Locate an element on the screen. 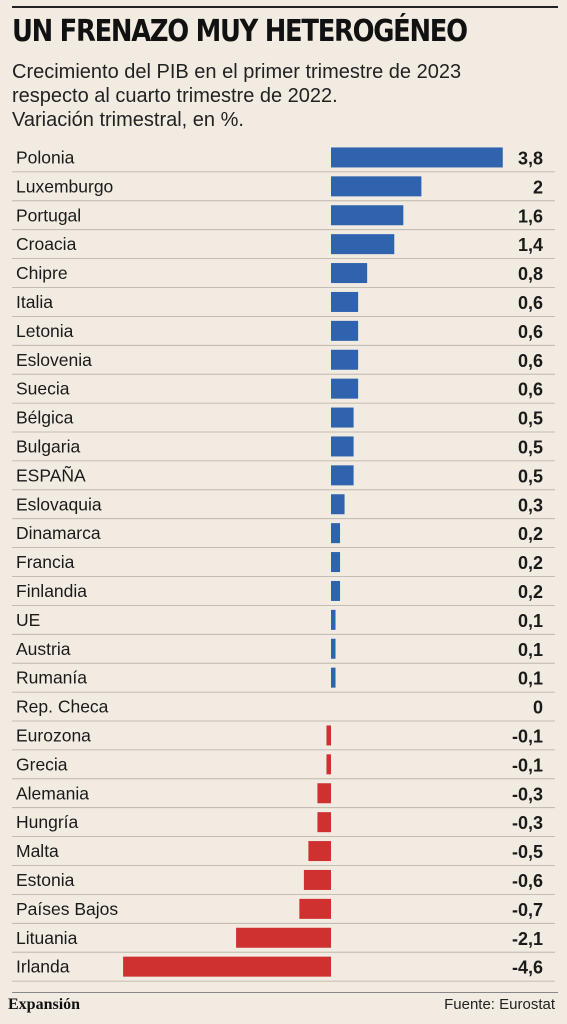  subtitle-line-3: Variación trimestral, en %. is located at coordinates (128, 120).